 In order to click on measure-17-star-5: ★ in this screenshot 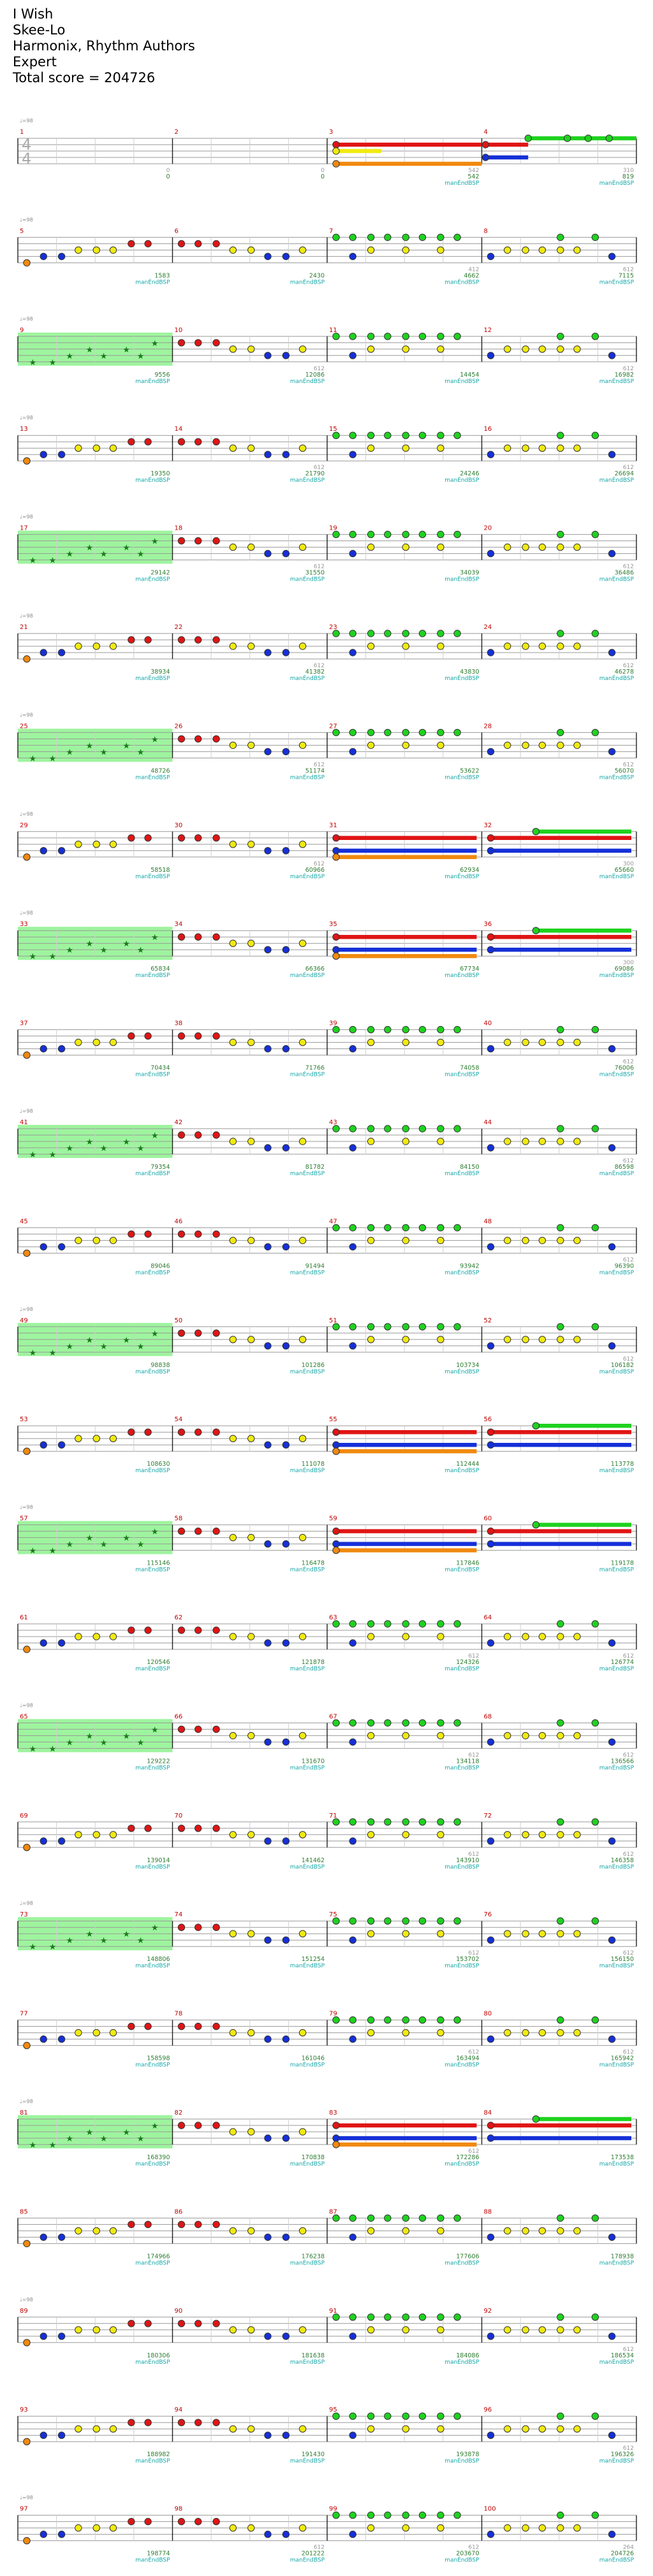, I will do `click(126, 548)`.